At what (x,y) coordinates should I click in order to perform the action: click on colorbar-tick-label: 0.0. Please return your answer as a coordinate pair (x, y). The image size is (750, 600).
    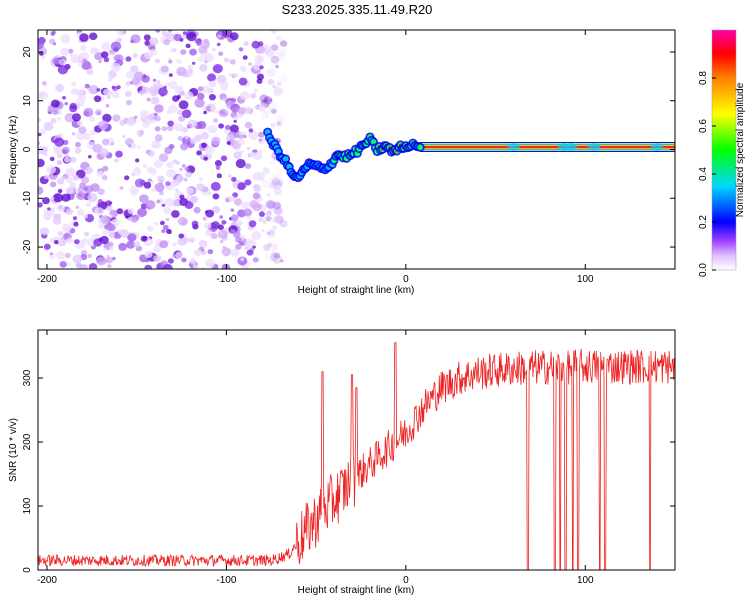
    Looking at the image, I should click on (703, 270).